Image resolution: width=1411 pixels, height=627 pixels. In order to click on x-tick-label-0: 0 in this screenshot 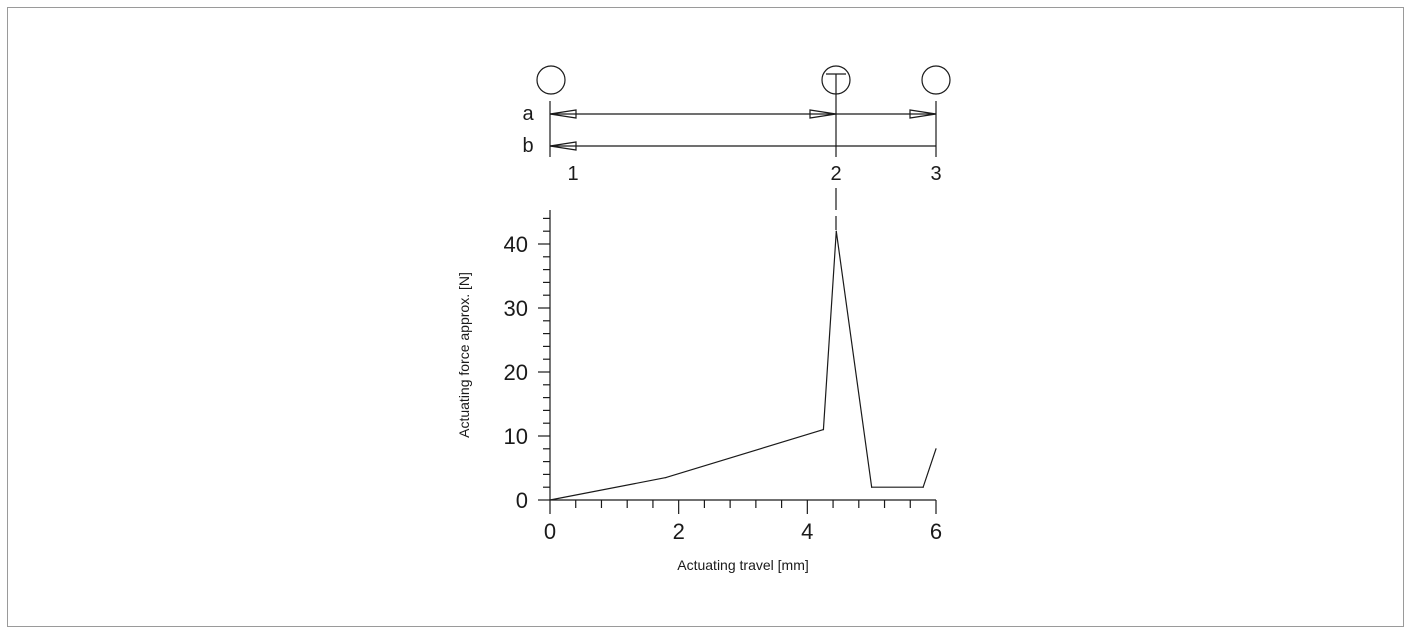, I will do `click(550, 531)`.